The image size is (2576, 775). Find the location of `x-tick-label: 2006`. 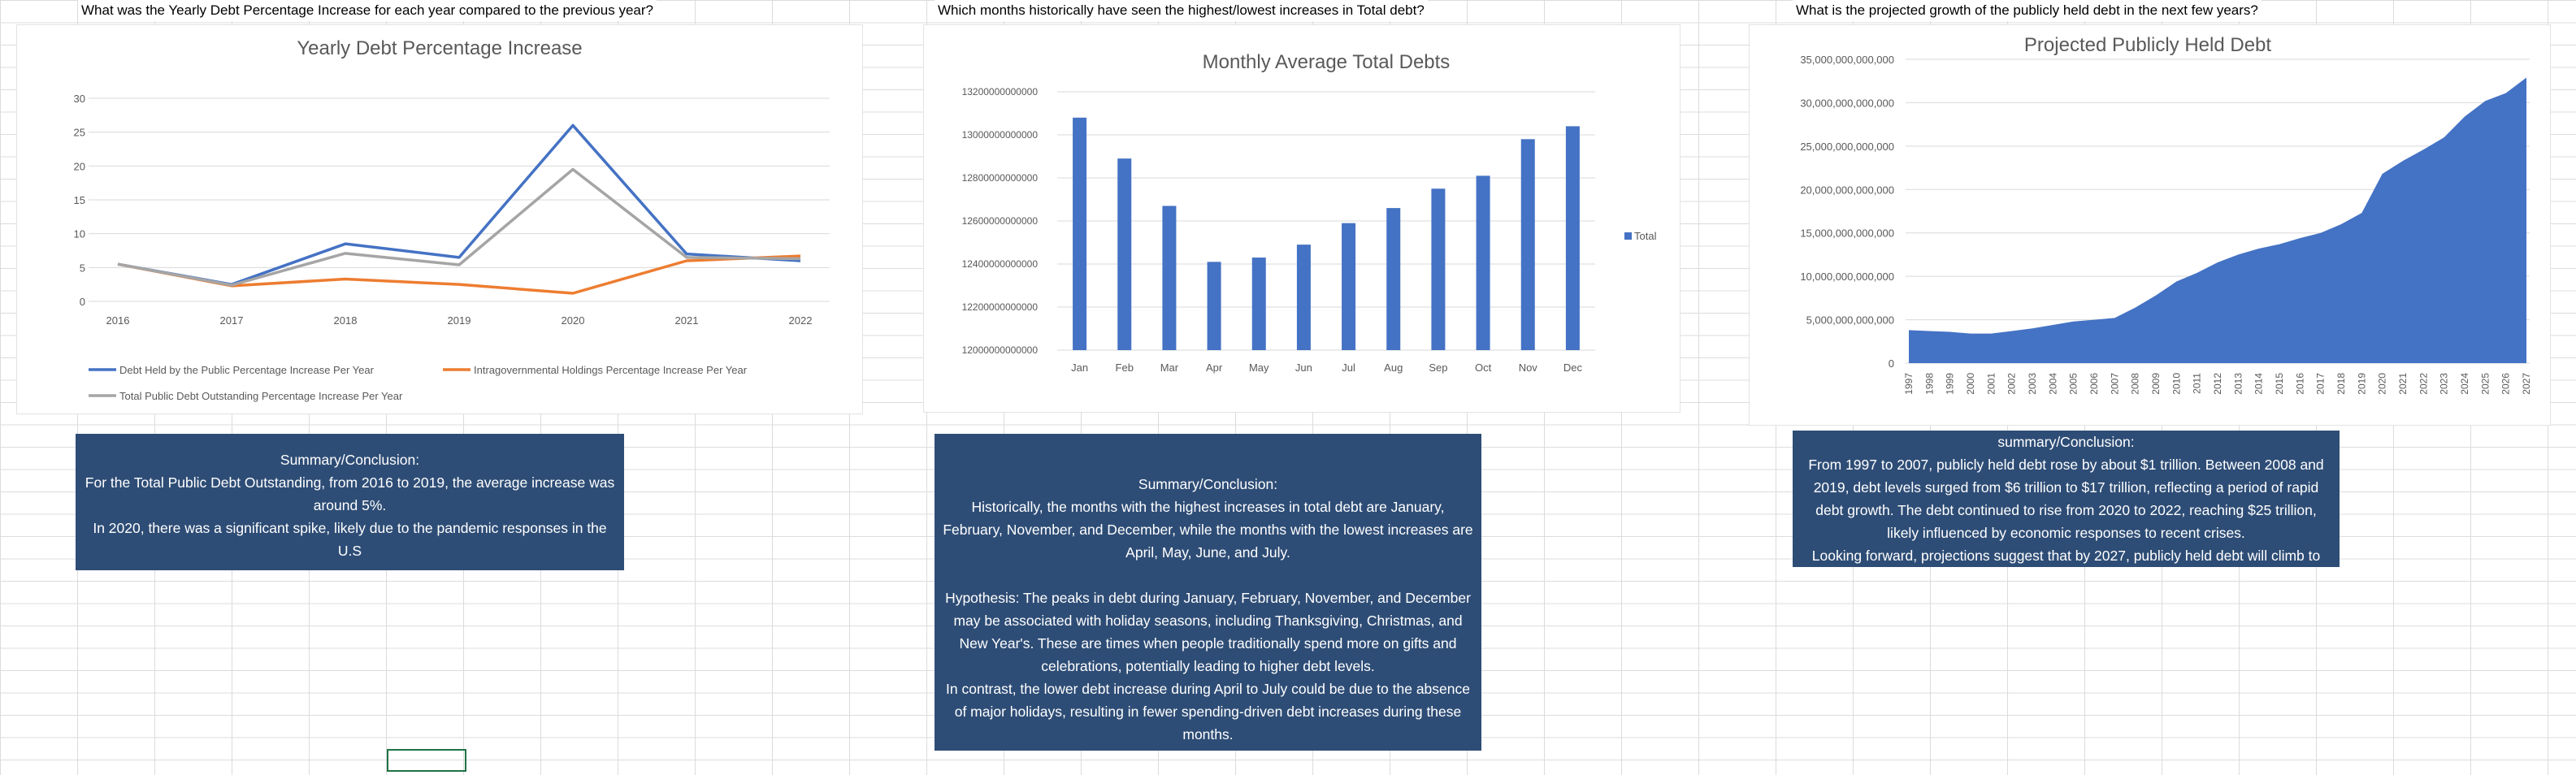

x-tick-label: 2006 is located at coordinates (2094, 384).